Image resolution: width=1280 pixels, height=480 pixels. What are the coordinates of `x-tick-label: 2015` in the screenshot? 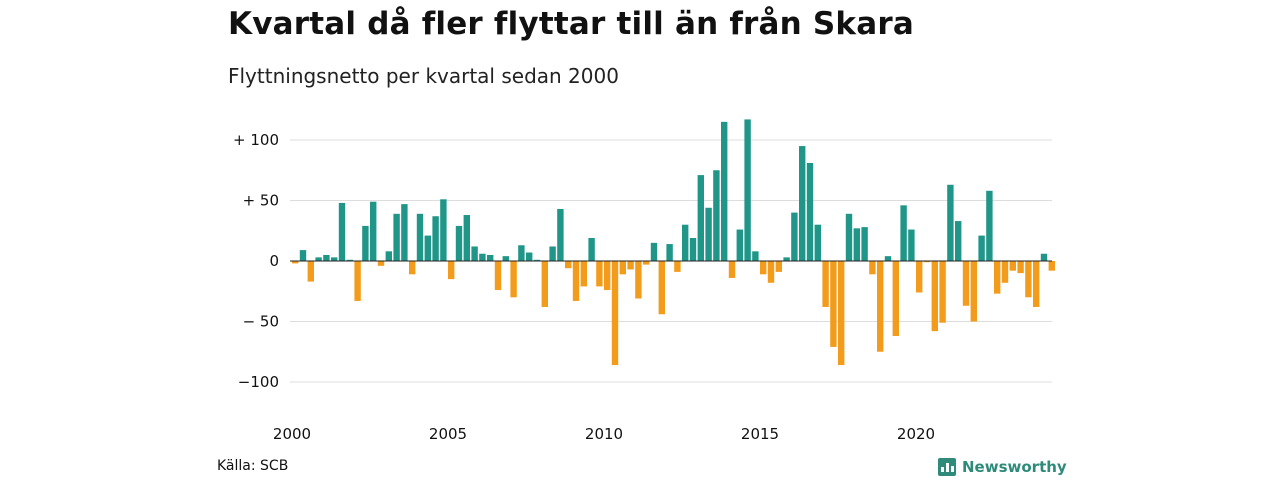 It's located at (760, 434).